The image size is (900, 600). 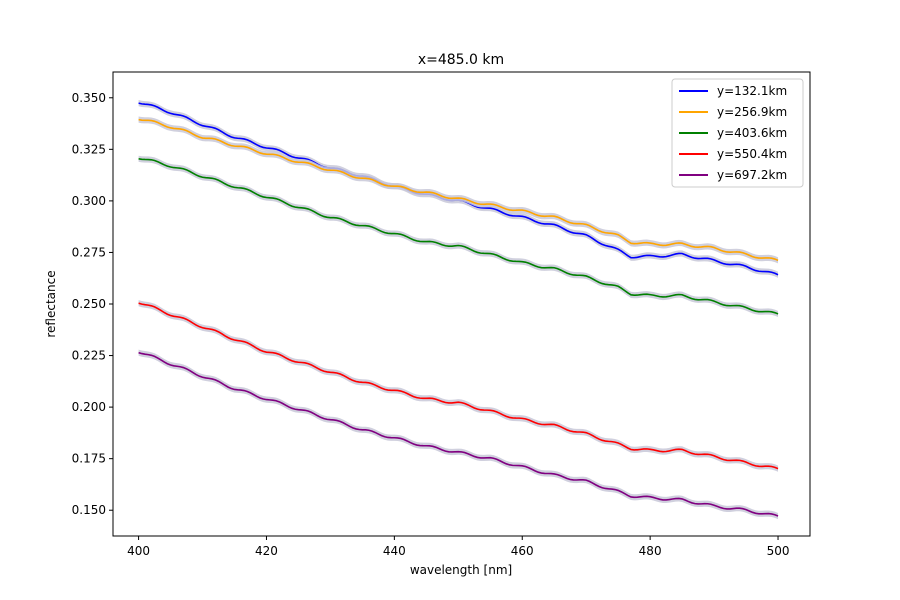 I want to click on legend-entry: y=697.2km, so click(x=752, y=175).